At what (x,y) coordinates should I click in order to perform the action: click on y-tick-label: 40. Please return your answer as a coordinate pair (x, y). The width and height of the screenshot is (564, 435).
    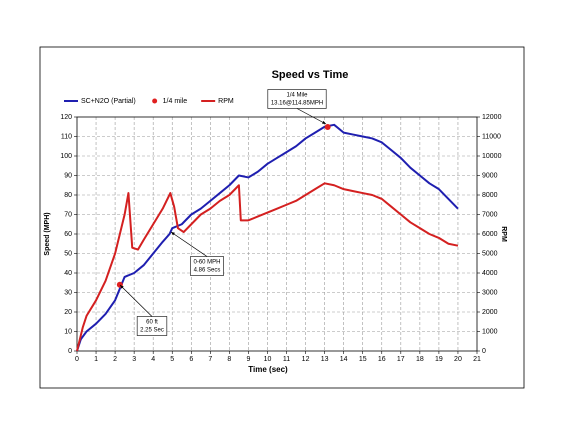
    Looking at the image, I should click on (68, 273).